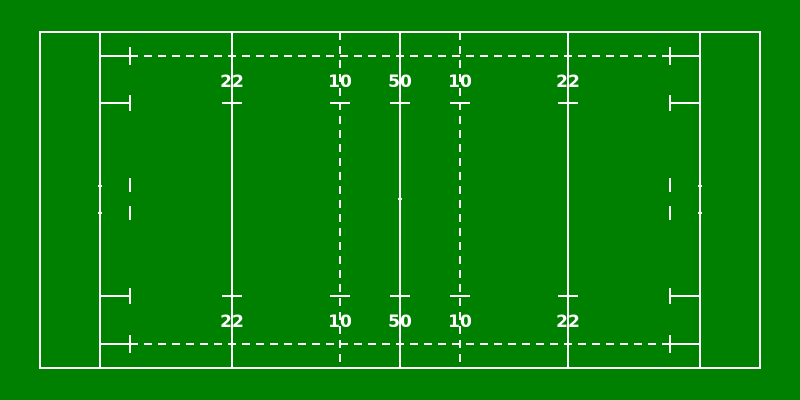 Image resolution: width=800 pixels, height=400 pixels. What do you see at coordinates (400, 322) in the screenshot?
I see `label-bottom-50: 50` at bounding box center [400, 322].